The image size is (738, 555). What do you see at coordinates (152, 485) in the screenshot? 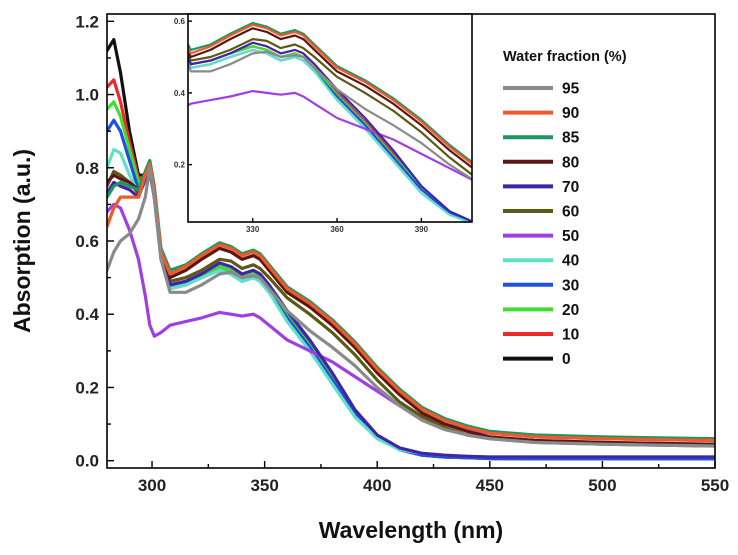
I see `x-tick-label: 300` at bounding box center [152, 485].